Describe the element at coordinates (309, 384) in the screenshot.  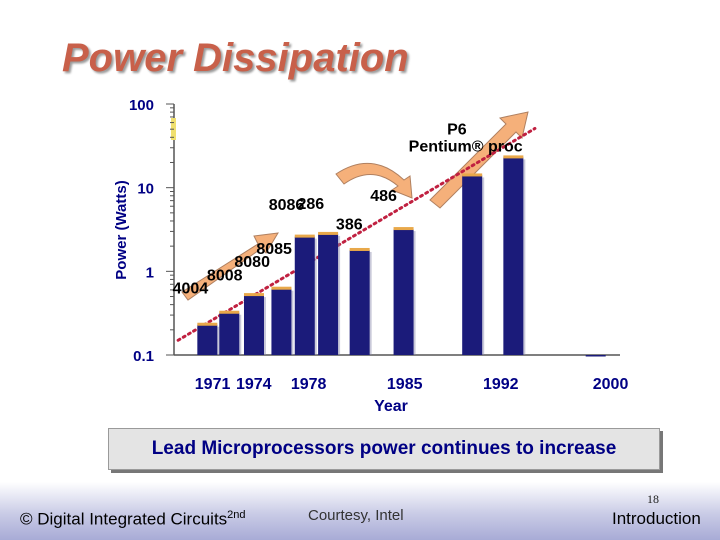
I see `x-tick-label: 1978` at that location.